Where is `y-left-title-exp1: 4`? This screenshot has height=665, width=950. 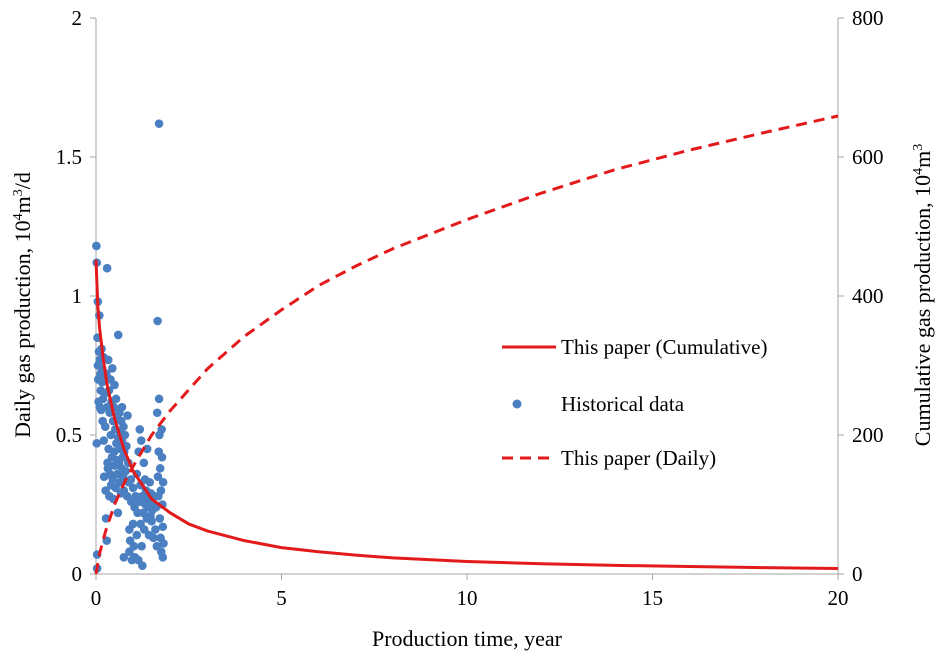 y-left-title-exp1: 4 is located at coordinates (18, 216).